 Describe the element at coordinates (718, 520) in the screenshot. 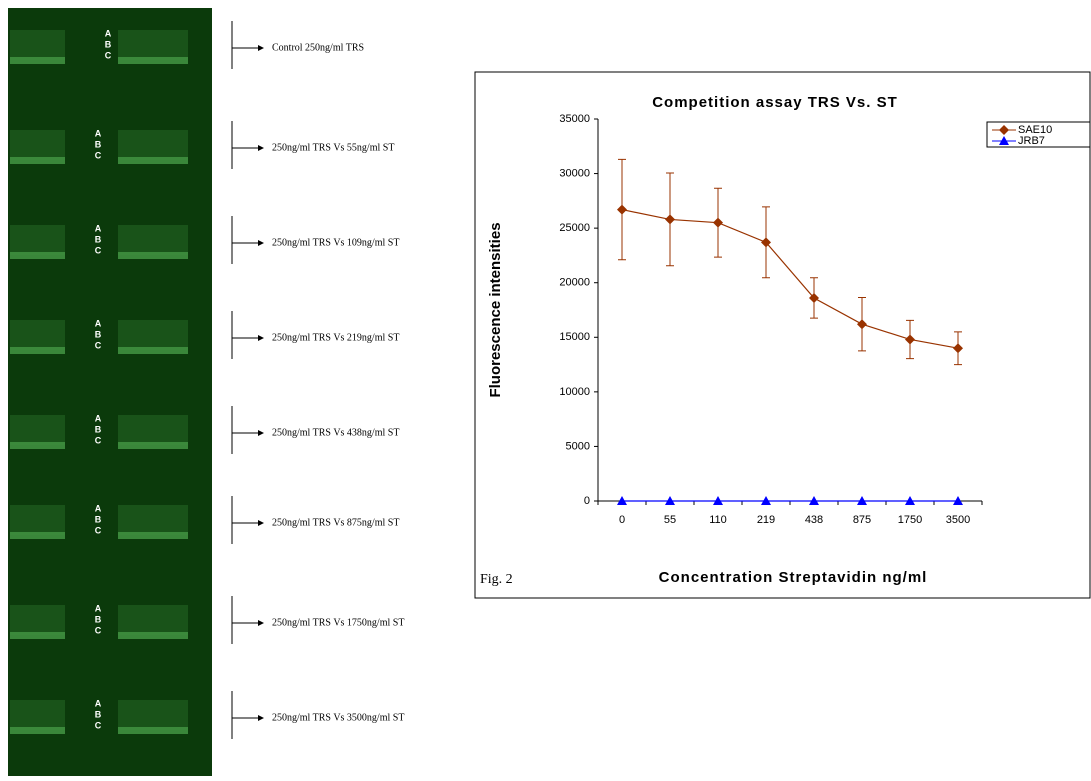

I see `x-tick-label: 110` at that location.